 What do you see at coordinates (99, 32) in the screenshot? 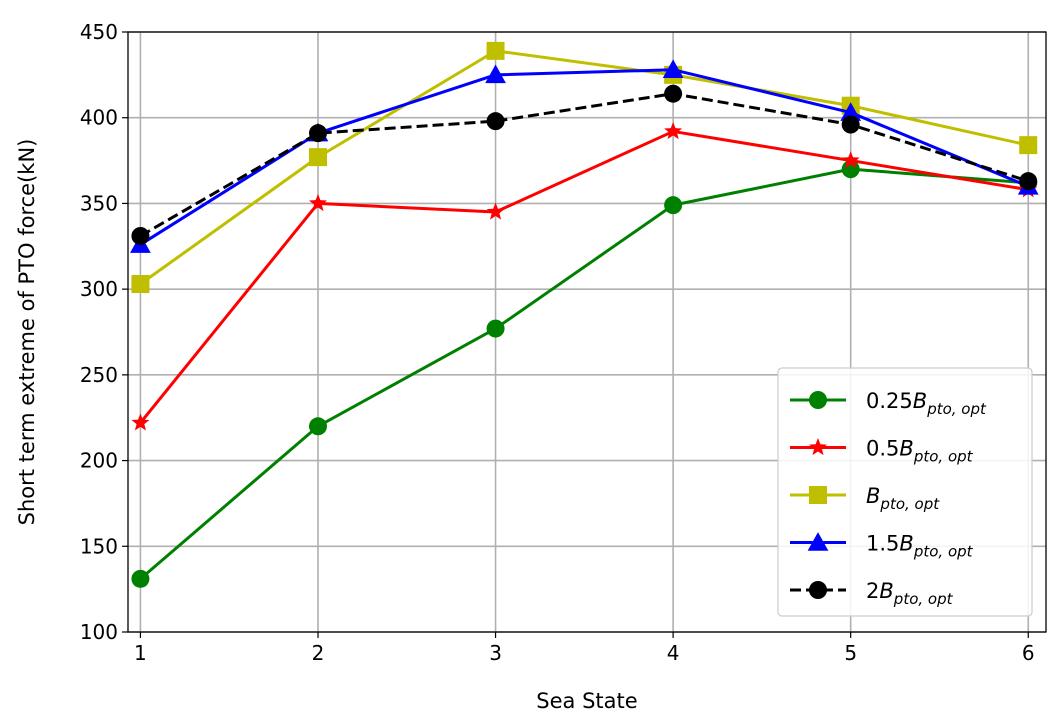
I see `y-tick-label: 450` at bounding box center [99, 32].